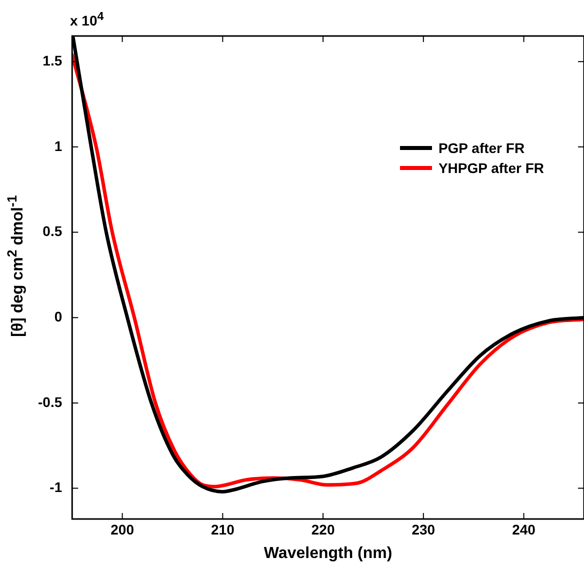 The width and height of the screenshot is (584, 571). What do you see at coordinates (491, 168) in the screenshot?
I see `legend-label: YHPGP after FR` at bounding box center [491, 168].